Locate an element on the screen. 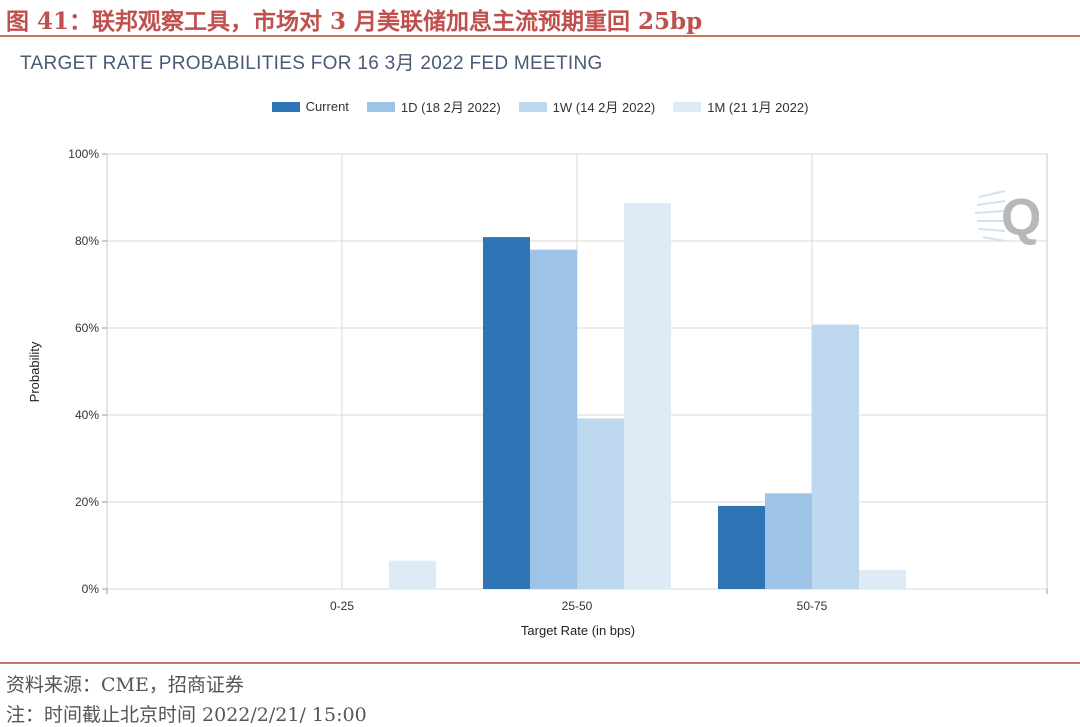  note-text: 注：时间截止北京时间 2022/2/21/ 15:00 is located at coordinates (186, 715).